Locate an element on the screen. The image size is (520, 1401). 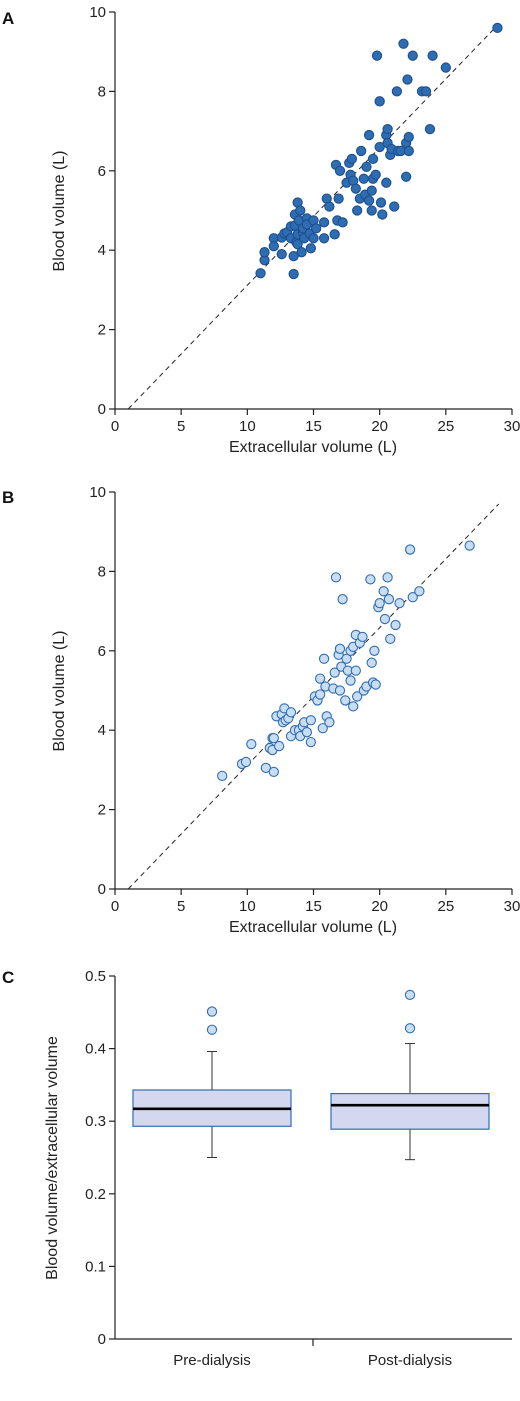
y-tick-label: 0.2 is located at coordinates (95, 1194).